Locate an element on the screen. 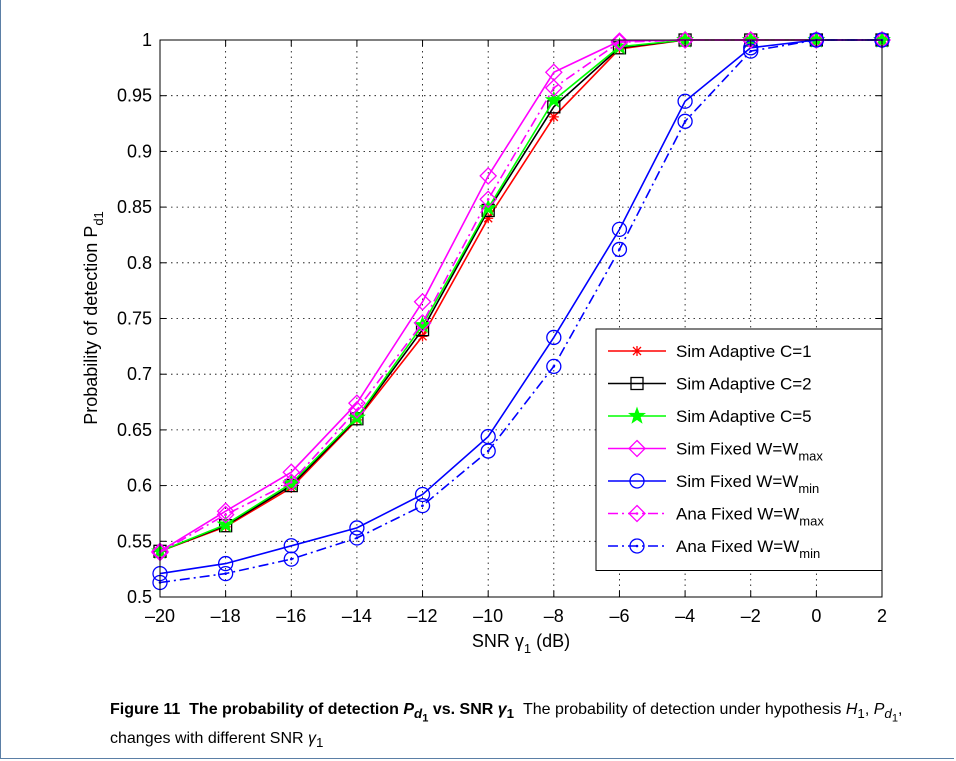 This screenshot has height=761, width=956. legend-entry: Sim Adaptive C=1 is located at coordinates (710, 351).